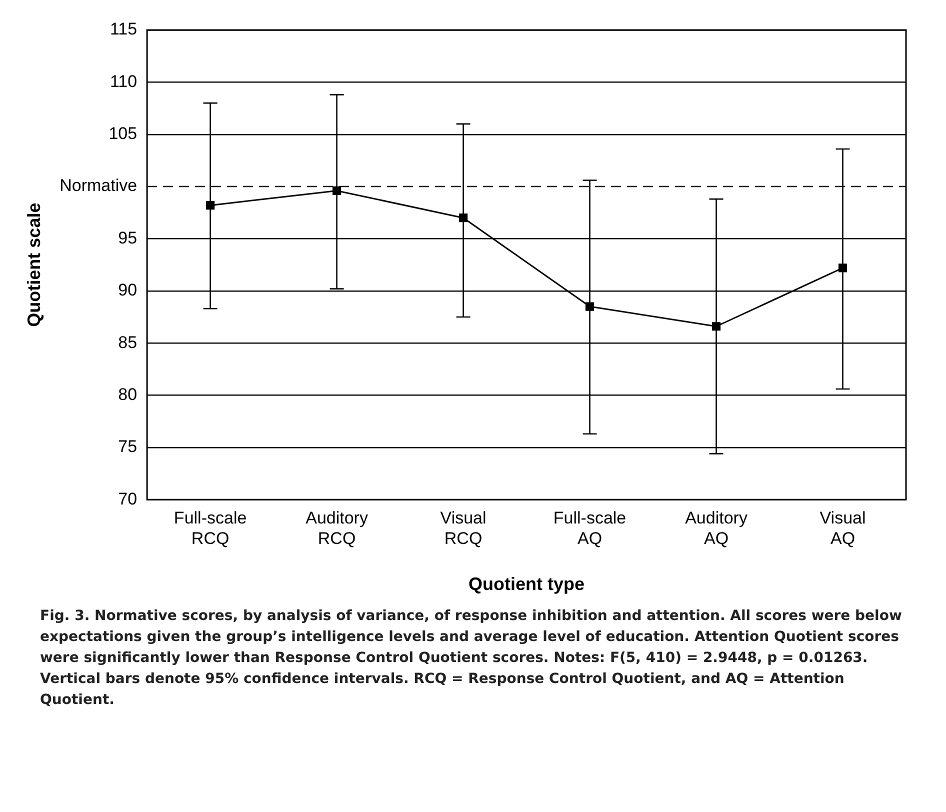 The width and height of the screenshot is (946, 812). What do you see at coordinates (123, 134) in the screenshot?
I see `y-tick-label: 105` at bounding box center [123, 134].